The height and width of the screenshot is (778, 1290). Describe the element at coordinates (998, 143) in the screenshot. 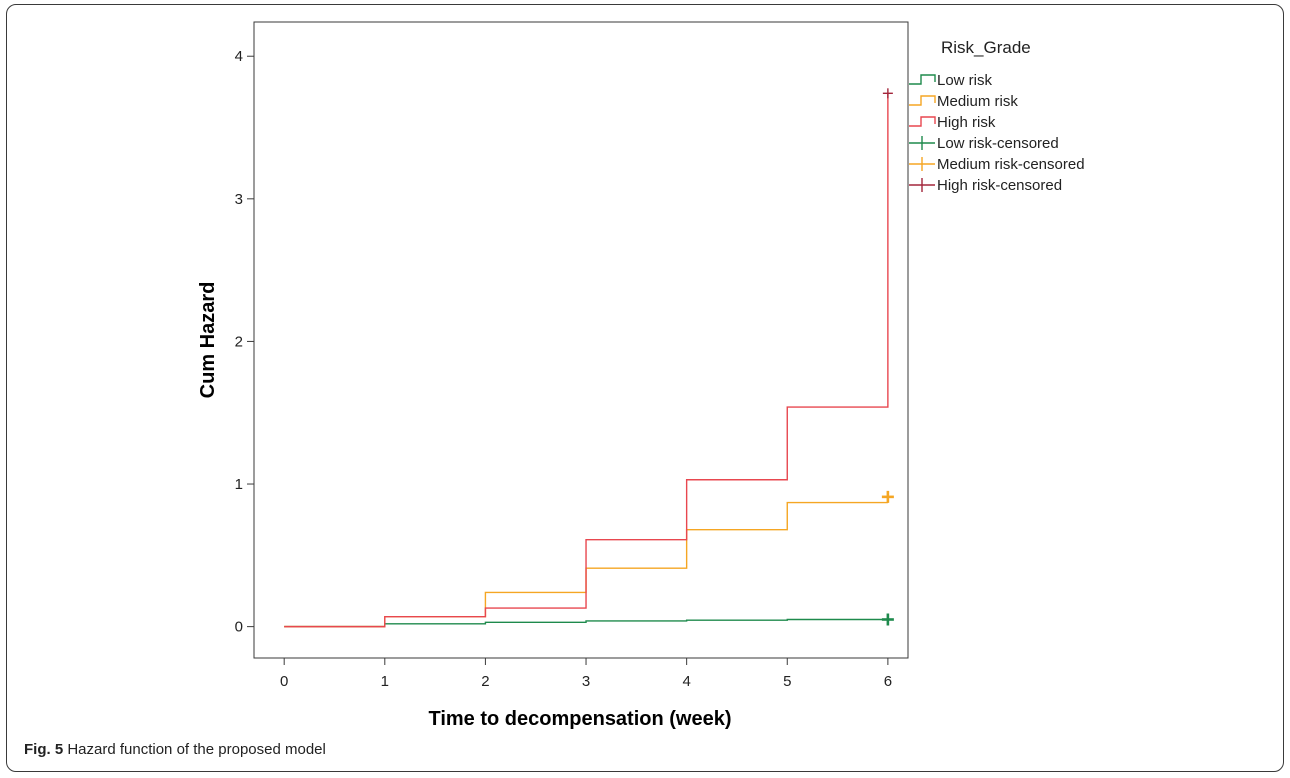

I see `legend-label: Low risk-censored` at that location.